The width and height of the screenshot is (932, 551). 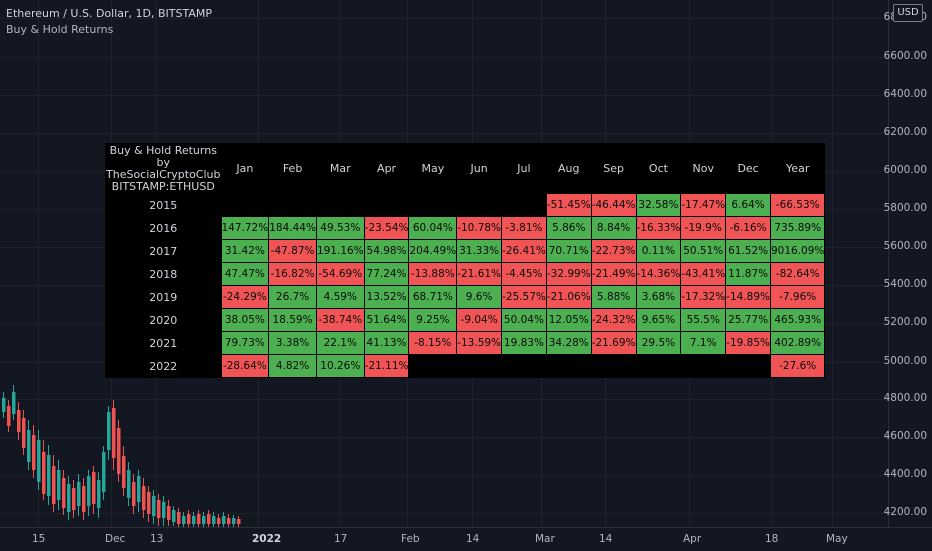 What do you see at coordinates (386, 366) in the screenshot?
I see `return-cell: -21.11%` at bounding box center [386, 366].